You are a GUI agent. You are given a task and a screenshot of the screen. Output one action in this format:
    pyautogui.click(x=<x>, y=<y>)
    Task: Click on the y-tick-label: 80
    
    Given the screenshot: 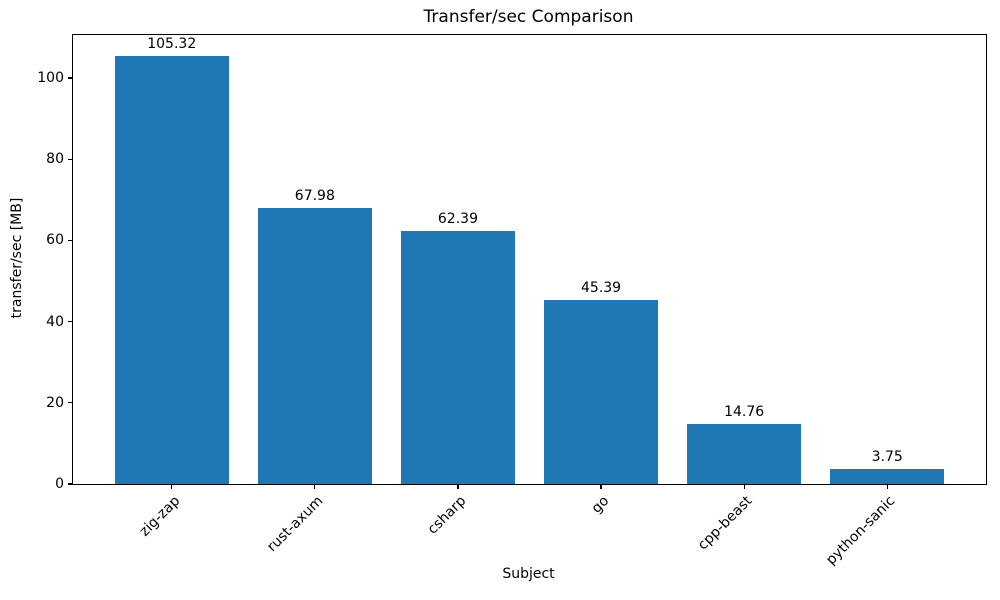 What is the action you would take?
    pyautogui.click(x=55, y=159)
    